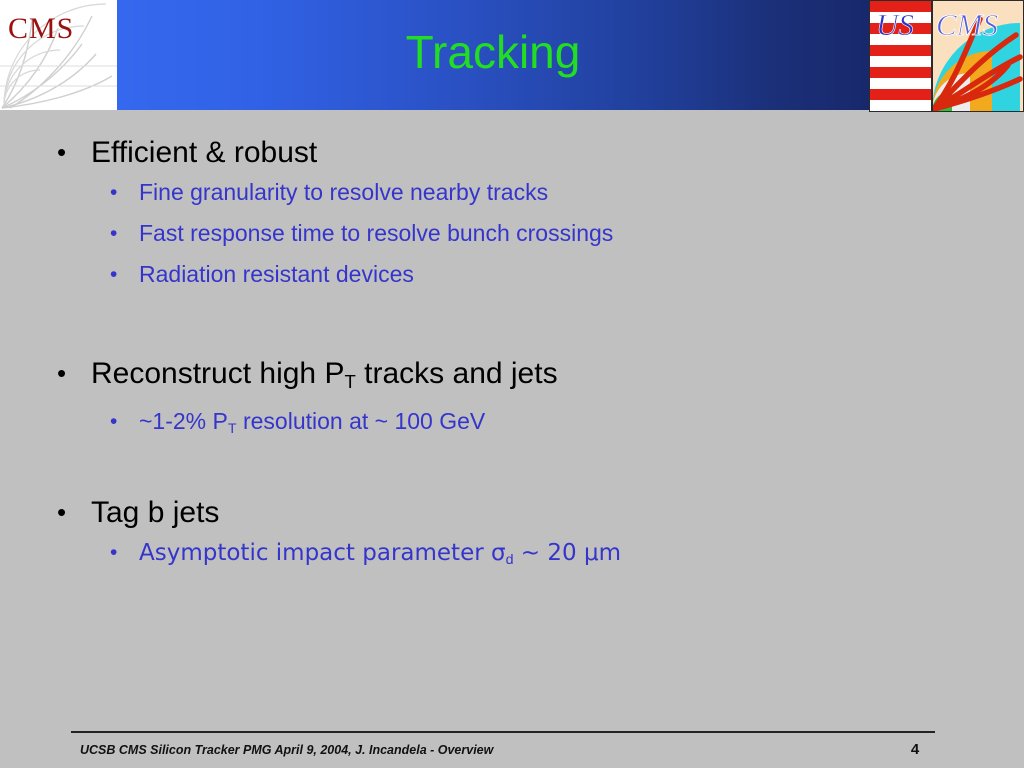 This screenshot has width=1024, height=768. What do you see at coordinates (520, 512) in the screenshot?
I see `bullet-heading-tag-b-jets: Tag b jets` at bounding box center [520, 512].